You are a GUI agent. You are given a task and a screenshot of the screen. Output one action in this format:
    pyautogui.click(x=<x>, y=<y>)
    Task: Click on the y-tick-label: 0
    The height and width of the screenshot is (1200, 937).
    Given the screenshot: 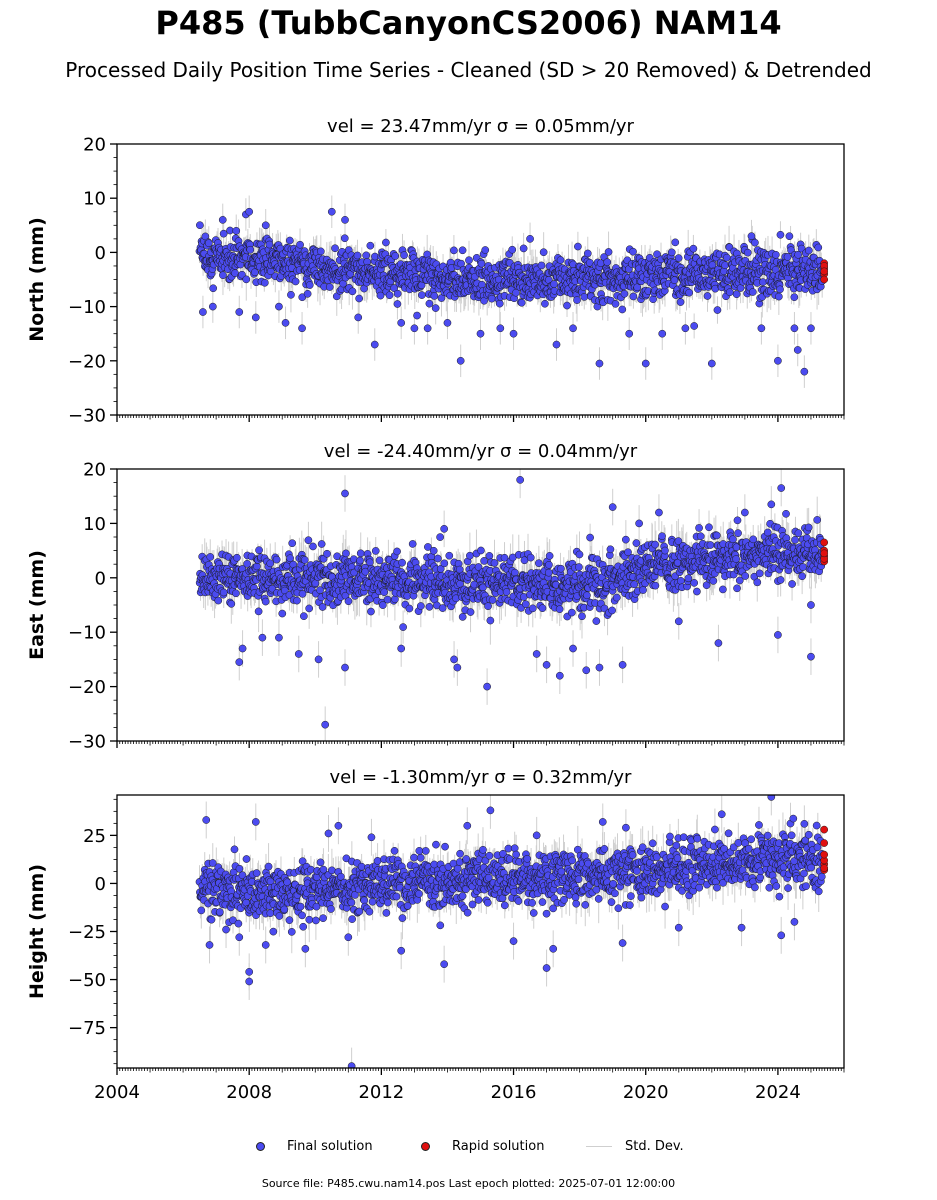 What is the action you would take?
    pyautogui.click(x=100, y=253)
    